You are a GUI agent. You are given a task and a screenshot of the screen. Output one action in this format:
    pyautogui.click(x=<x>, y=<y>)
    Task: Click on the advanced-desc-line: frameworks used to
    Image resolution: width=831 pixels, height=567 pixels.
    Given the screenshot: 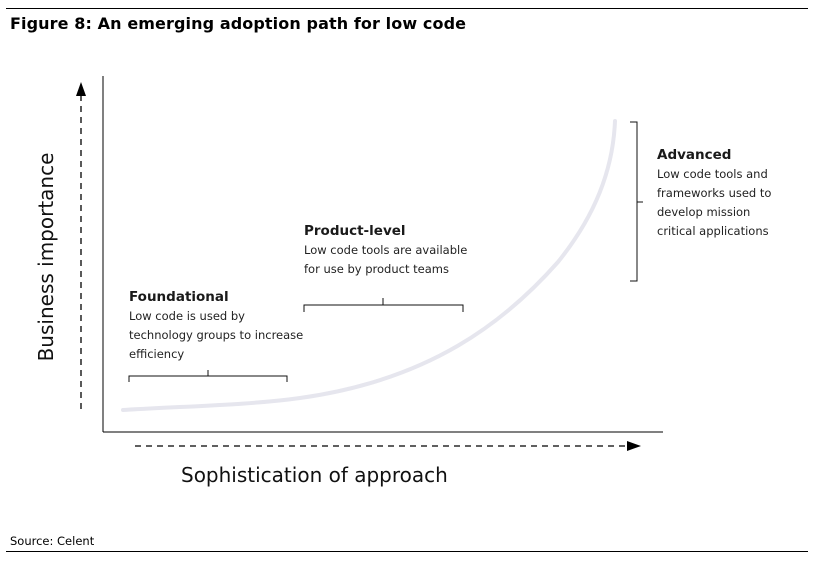 What is the action you would take?
    pyautogui.click(x=714, y=193)
    